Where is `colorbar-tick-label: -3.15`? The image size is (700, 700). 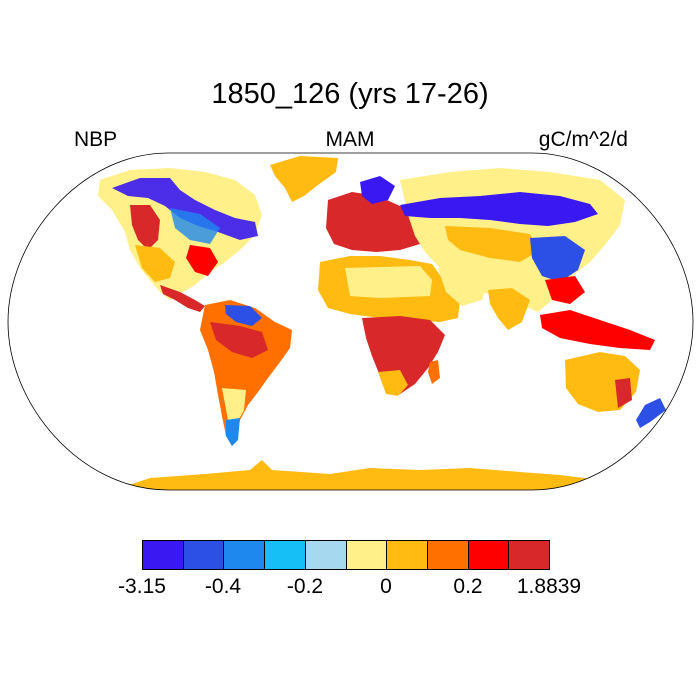
colorbar-tick-label: -3.15 is located at coordinates (142, 586).